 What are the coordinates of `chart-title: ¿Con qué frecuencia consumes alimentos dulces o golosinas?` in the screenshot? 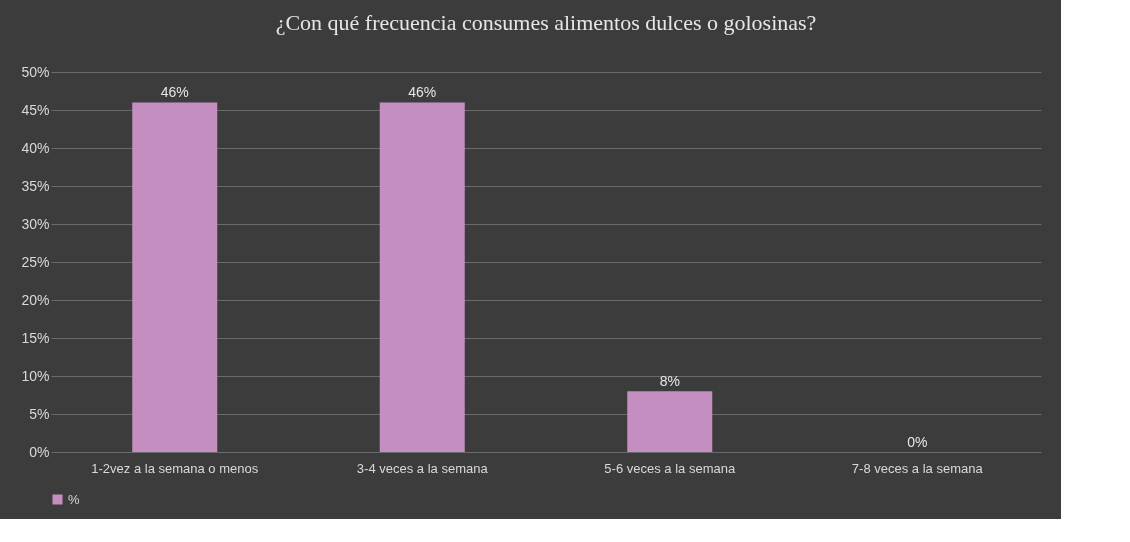 It's located at (546, 22).